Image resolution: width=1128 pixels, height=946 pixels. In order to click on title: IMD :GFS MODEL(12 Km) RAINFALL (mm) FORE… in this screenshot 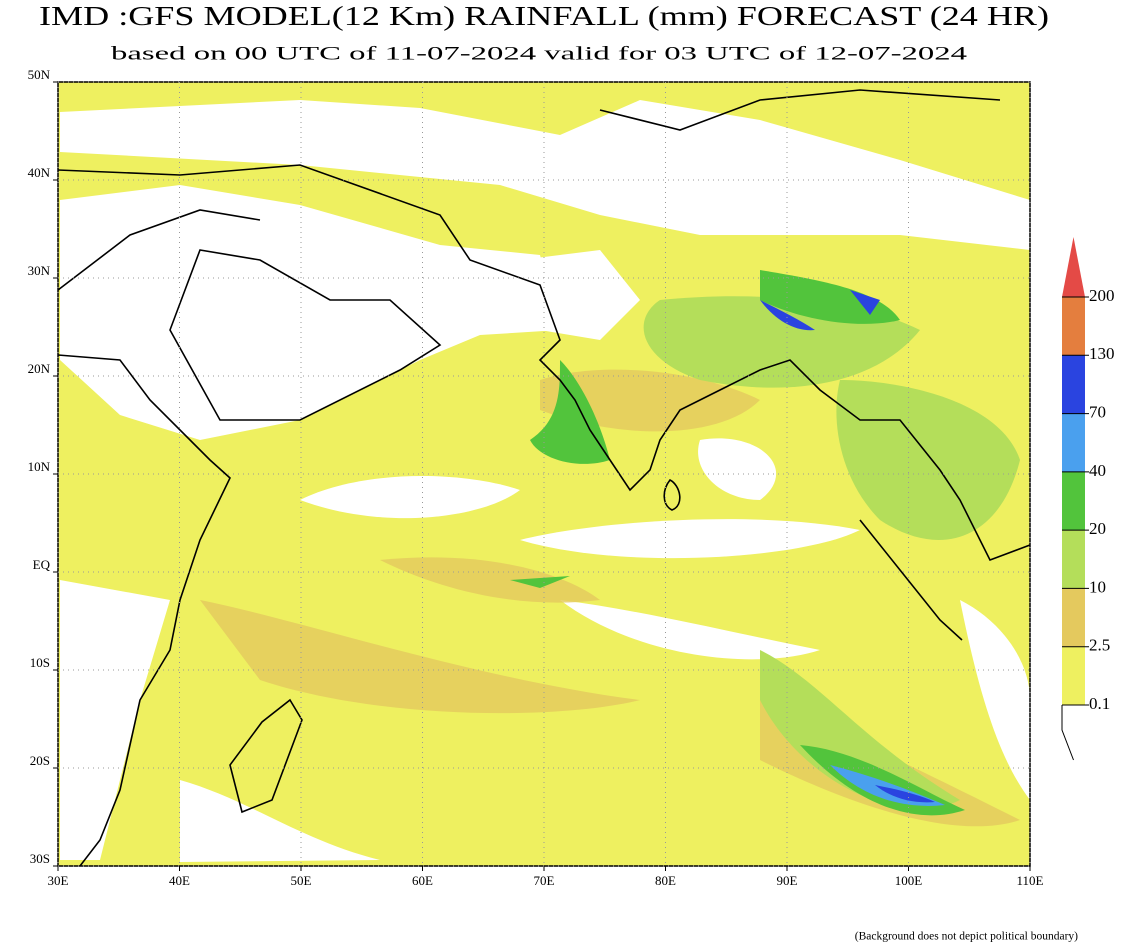, I will do `click(544, 16)`.